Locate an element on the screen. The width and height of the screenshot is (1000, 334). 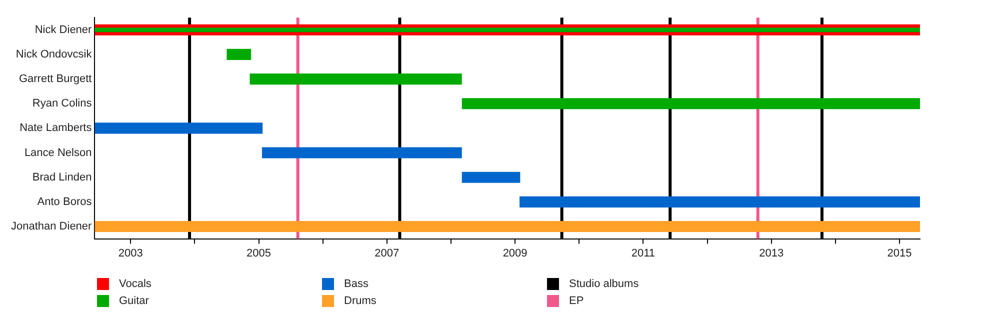
y-tick-label: Nate Lamberts is located at coordinates (56, 128).